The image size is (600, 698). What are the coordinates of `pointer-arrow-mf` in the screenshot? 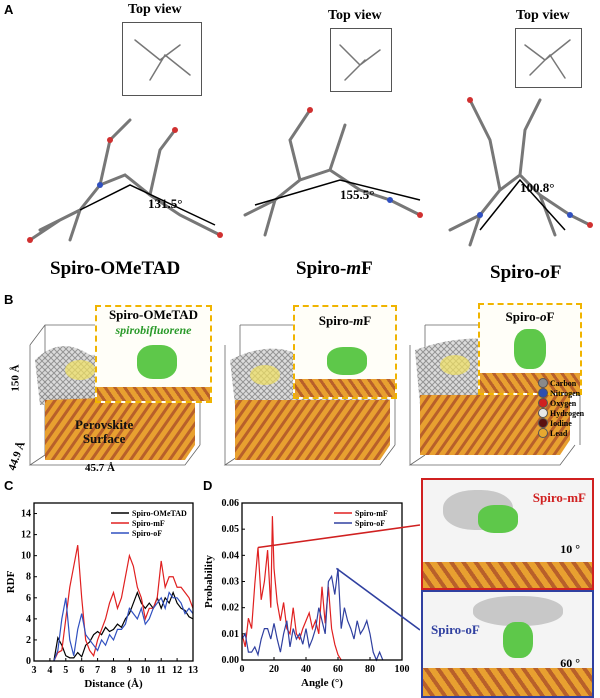 It's located at (338, 536).